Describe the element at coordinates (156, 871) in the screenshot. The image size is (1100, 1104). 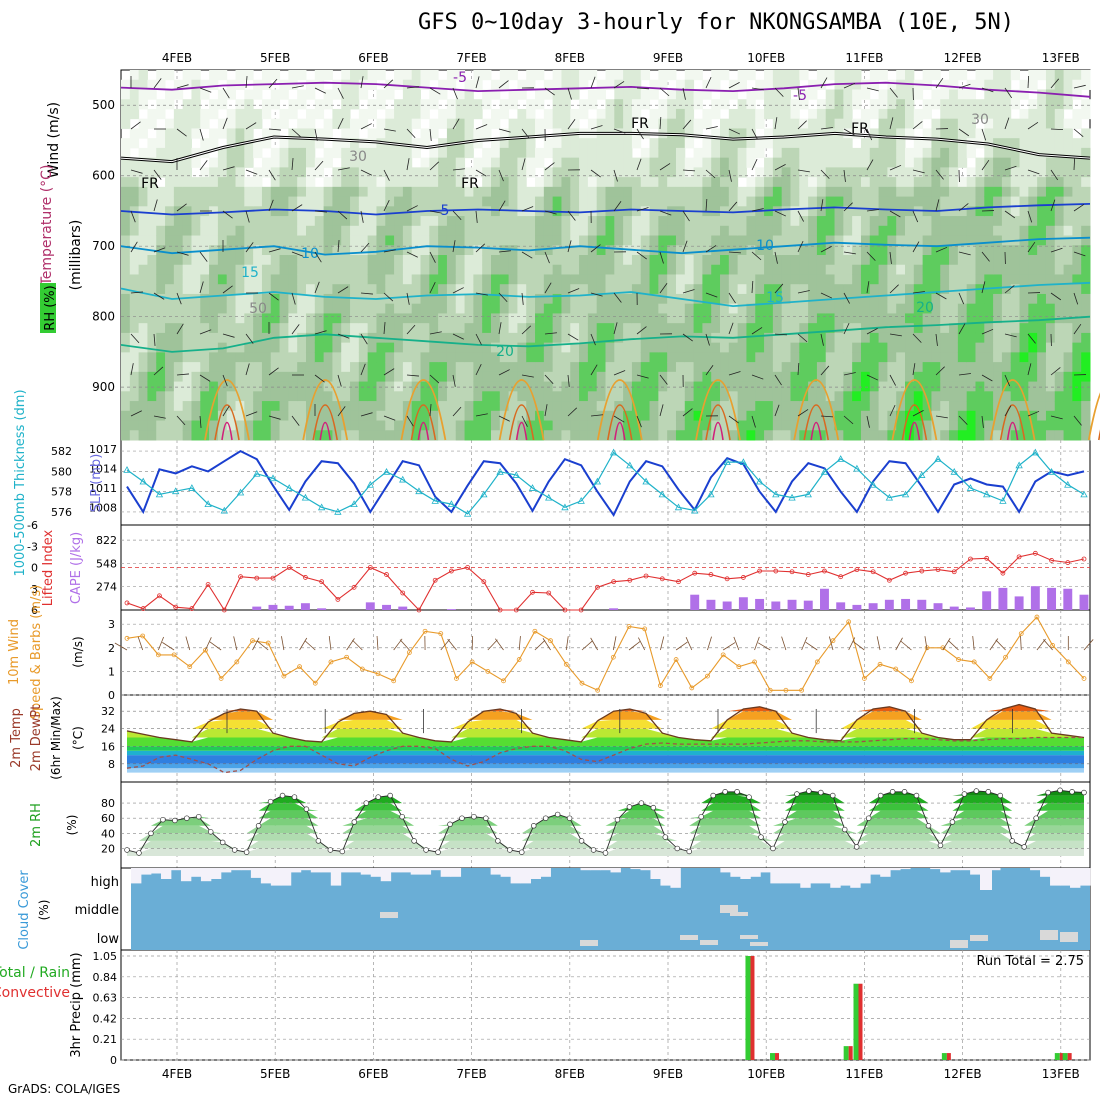
I see `high-cloud-gap` at that location.